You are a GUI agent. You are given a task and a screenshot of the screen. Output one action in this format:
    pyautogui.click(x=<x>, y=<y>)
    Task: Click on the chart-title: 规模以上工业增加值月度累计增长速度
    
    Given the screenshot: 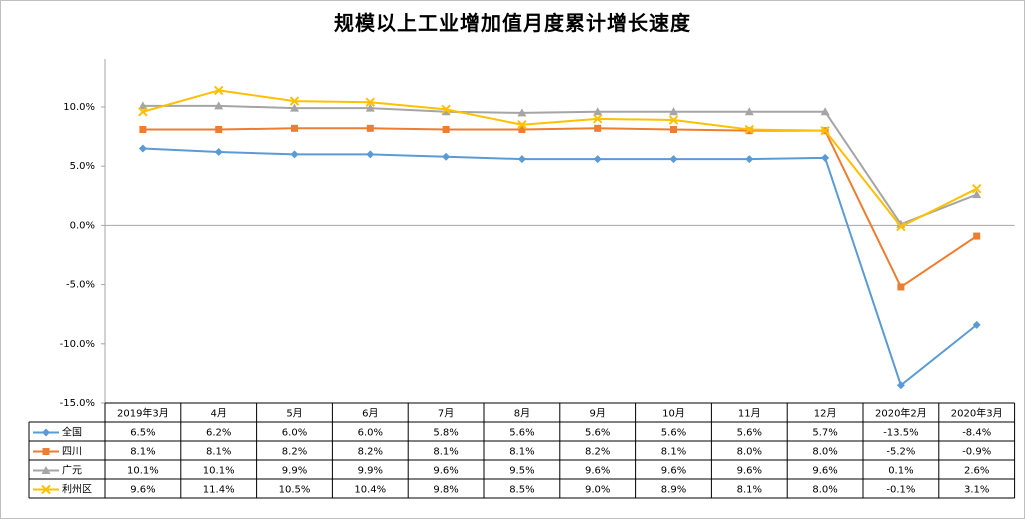 What is the action you would take?
    pyautogui.click(x=512, y=23)
    